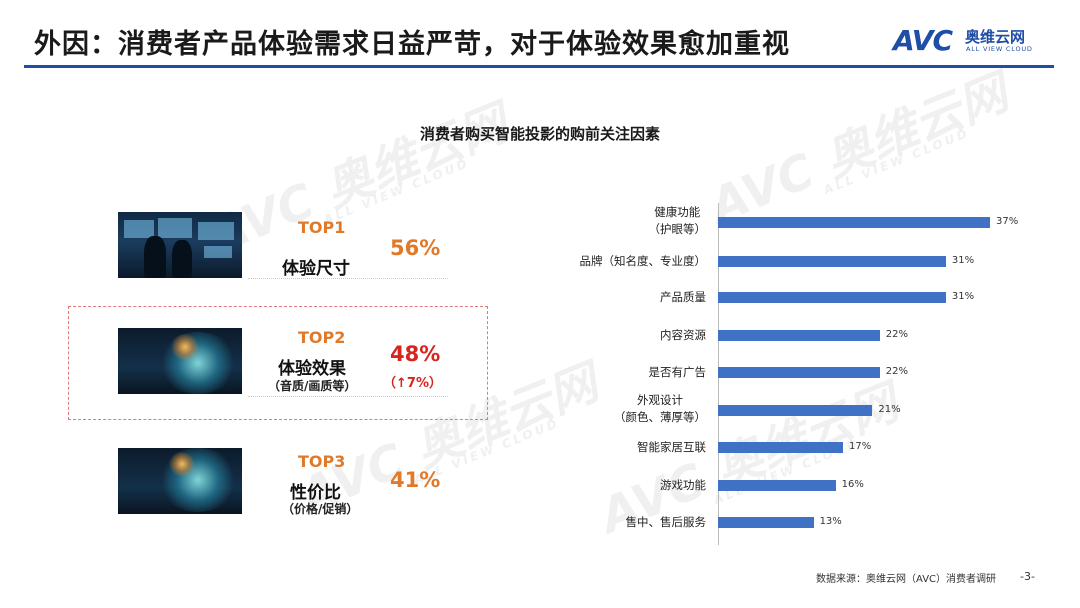 The height and width of the screenshot is (608, 1080). I want to click on top-card-2: TOP2 体验效果 （音质/画质等） 48% （↑7%）, so click(283, 362).